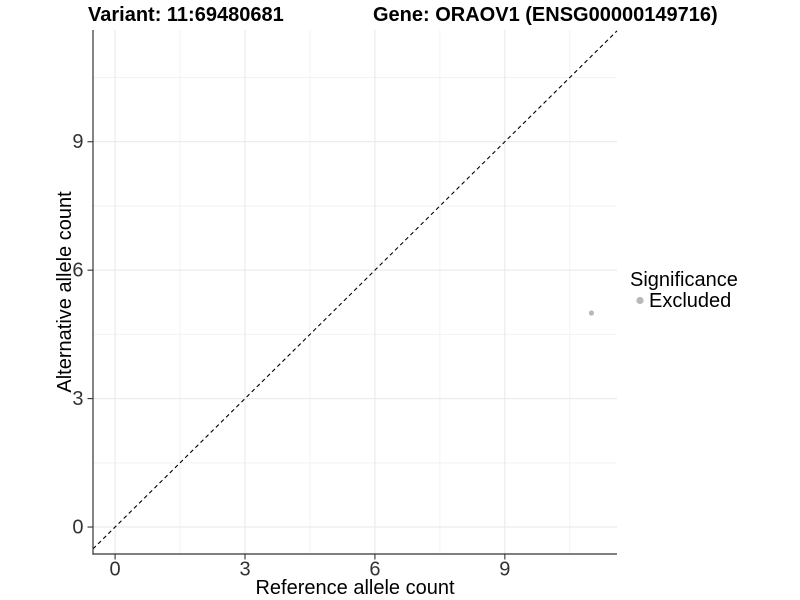 The height and width of the screenshot is (600, 800). Describe the element at coordinates (640, 300) in the screenshot. I see `legend-key-excluded-icon` at that location.